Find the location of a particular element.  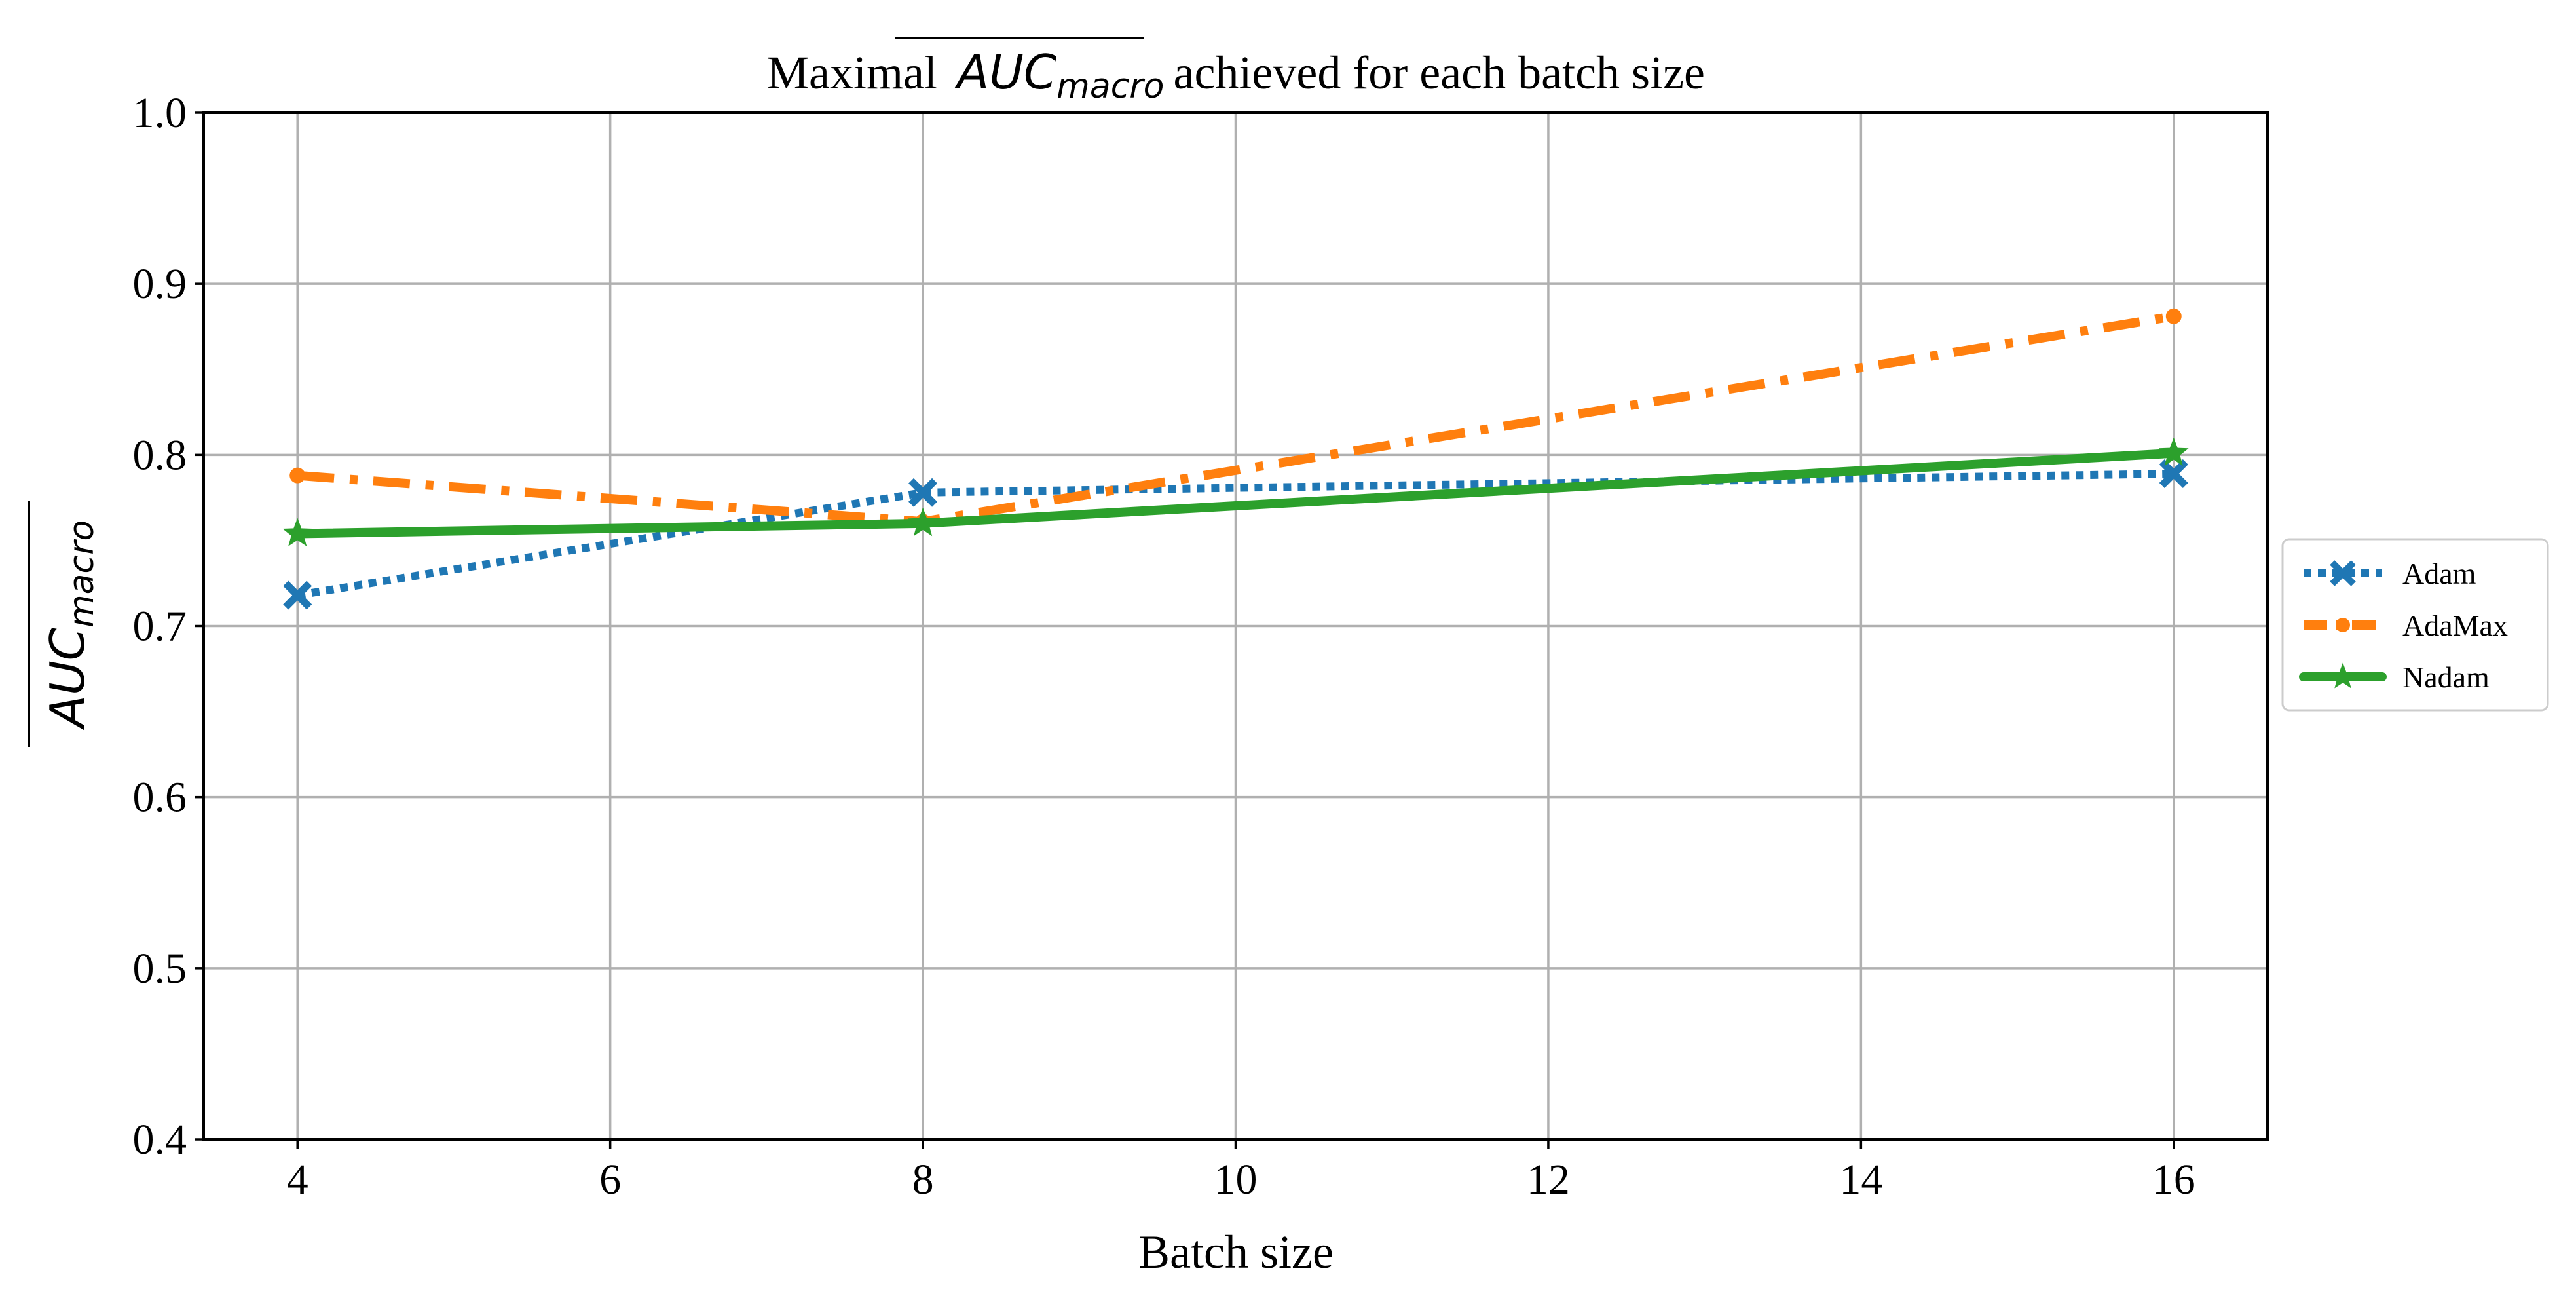

y-axis-label: AUCmacro is located at coordinates (71, 625).